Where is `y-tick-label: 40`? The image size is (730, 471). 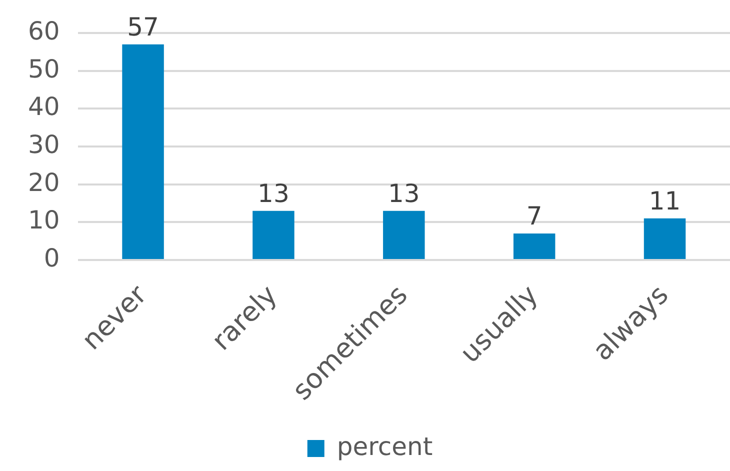 y-tick-label: 40 is located at coordinates (44, 107).